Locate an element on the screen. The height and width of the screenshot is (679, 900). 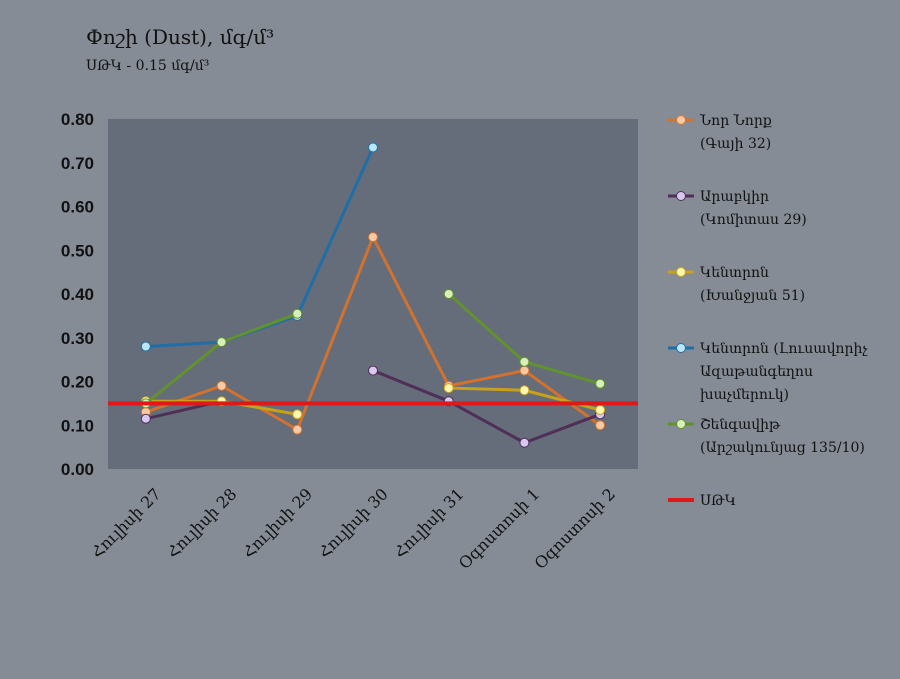
legend-label: Ազաթանգեղոս is located at coordinates (756, 372).